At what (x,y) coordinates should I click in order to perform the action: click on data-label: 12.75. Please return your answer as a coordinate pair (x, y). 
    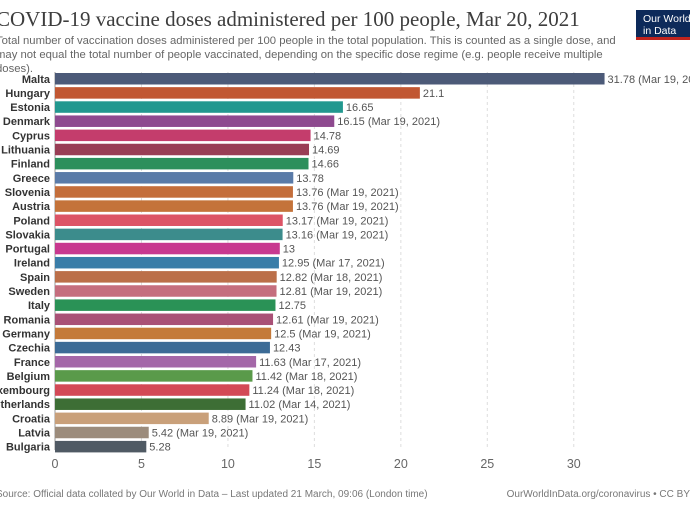
    Looking at the image, I should click on (292, 306).